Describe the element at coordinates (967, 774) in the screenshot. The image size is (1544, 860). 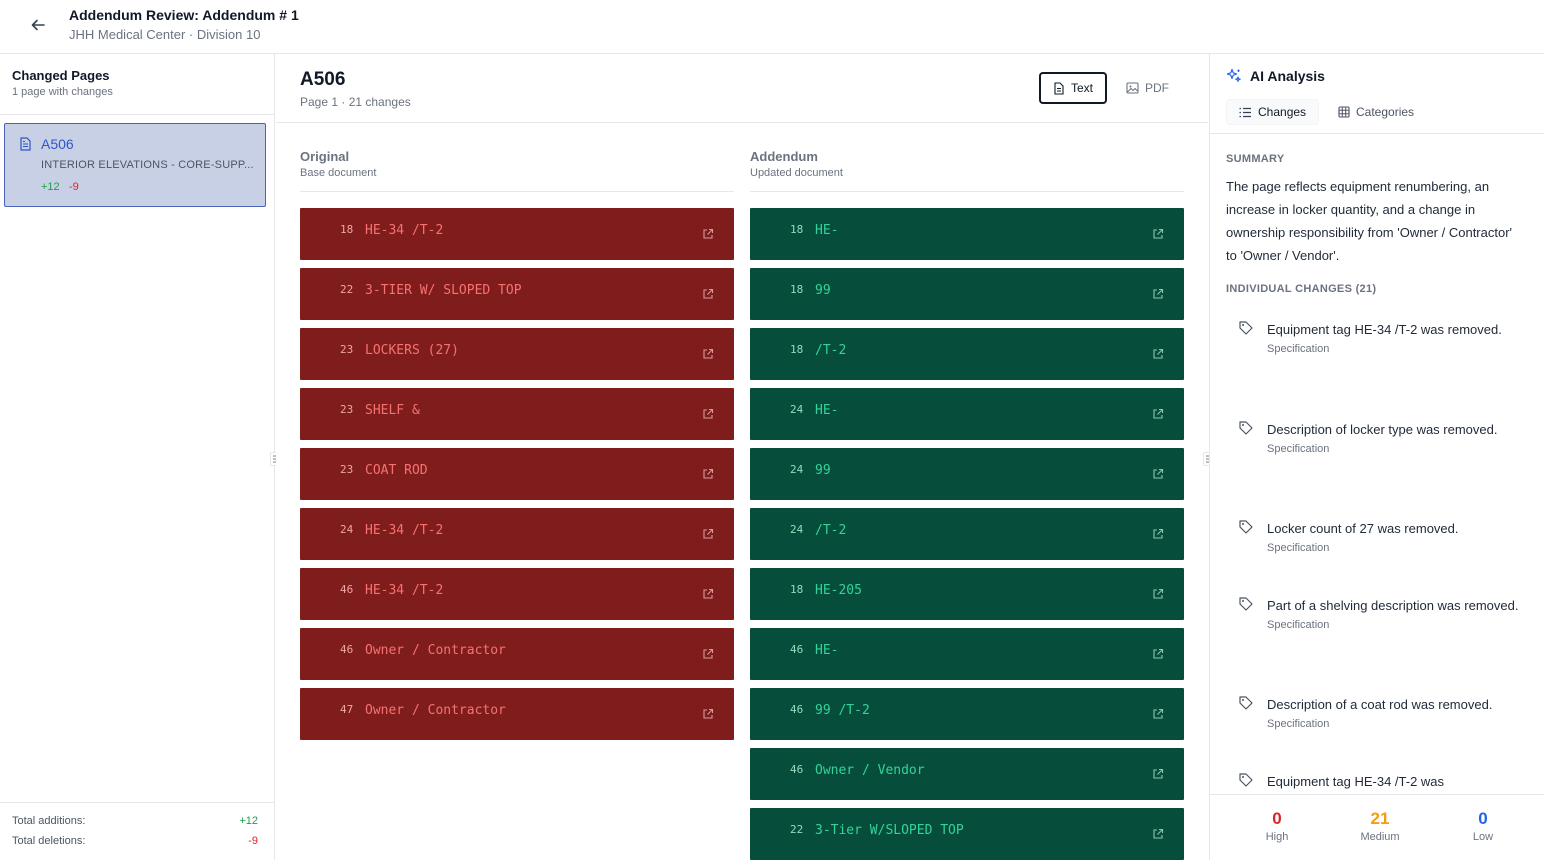
I see `addition-row: 46 Owner / Vendor` at that location.